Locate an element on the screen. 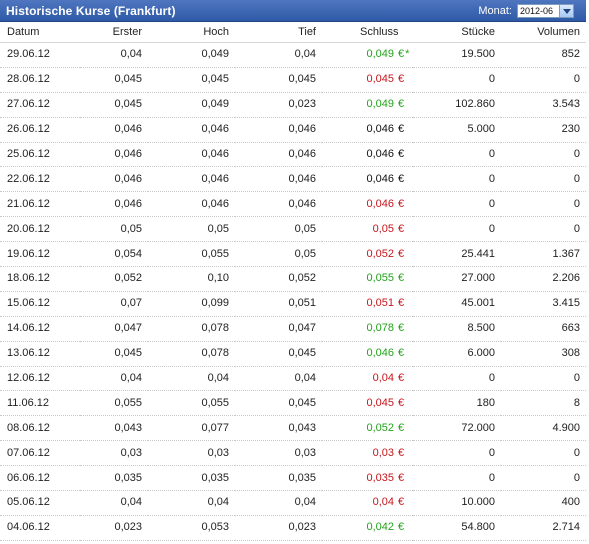  date-cell: 14.06.12 is located at coordinates (40, 329).